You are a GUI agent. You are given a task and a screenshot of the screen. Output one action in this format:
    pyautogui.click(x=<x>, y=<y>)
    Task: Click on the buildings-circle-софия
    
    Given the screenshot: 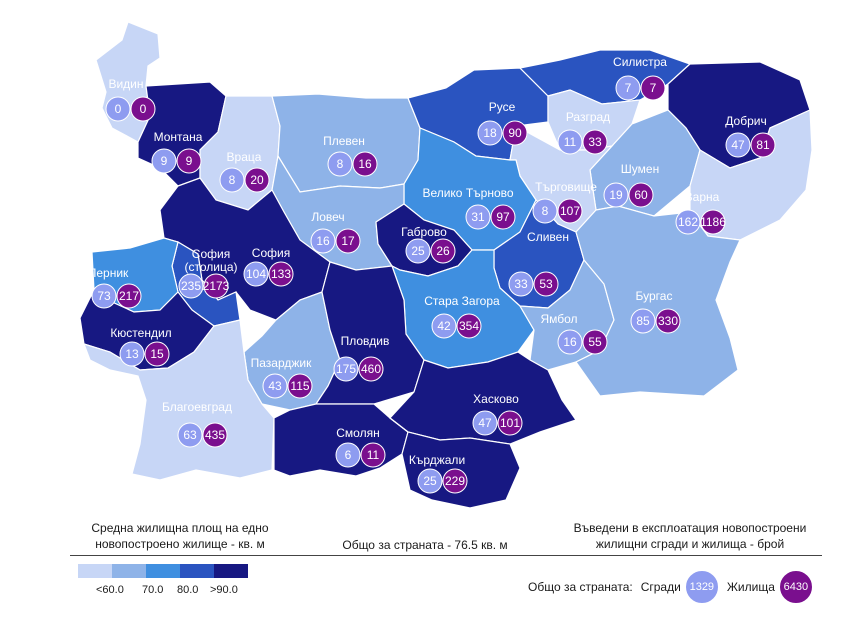 What is the action you would take?
    pyautogui.click(x=256, y=274)
    